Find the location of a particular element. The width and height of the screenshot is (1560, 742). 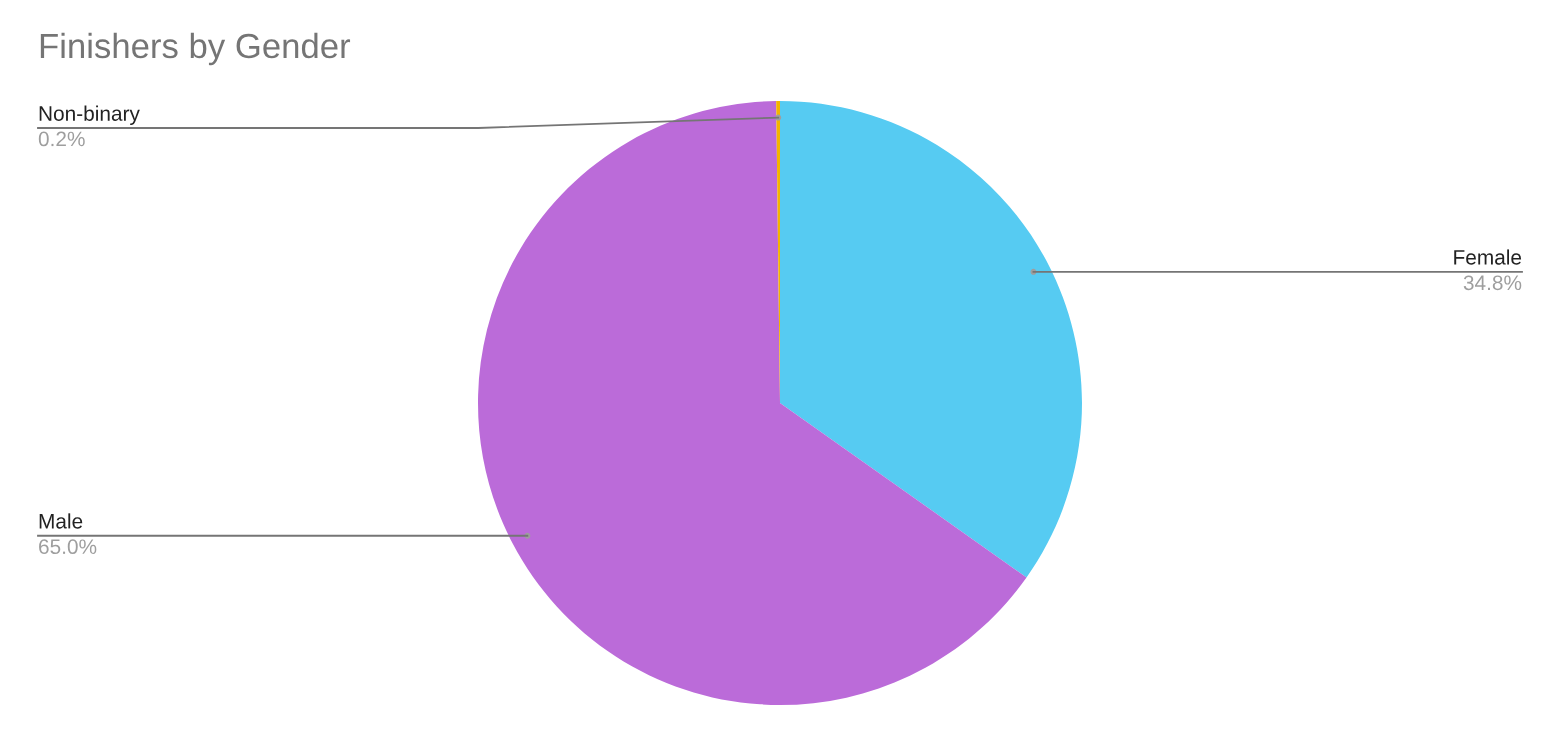

slice-label: Female is located at coordinates (1488, 257).